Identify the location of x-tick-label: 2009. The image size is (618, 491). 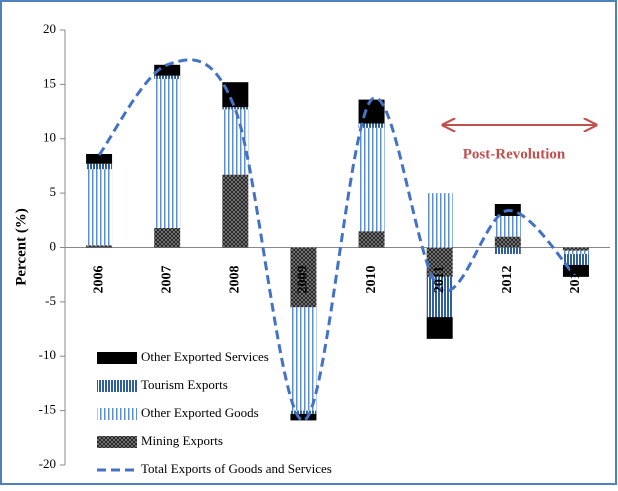
(303, 280).